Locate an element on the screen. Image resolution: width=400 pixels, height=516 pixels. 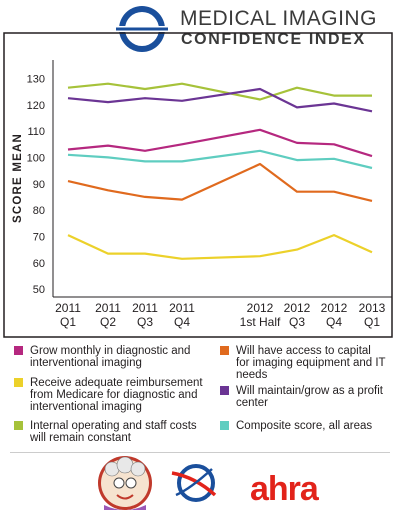
x-tick-label-period: 1st Half is located at coordinates (260, 322).